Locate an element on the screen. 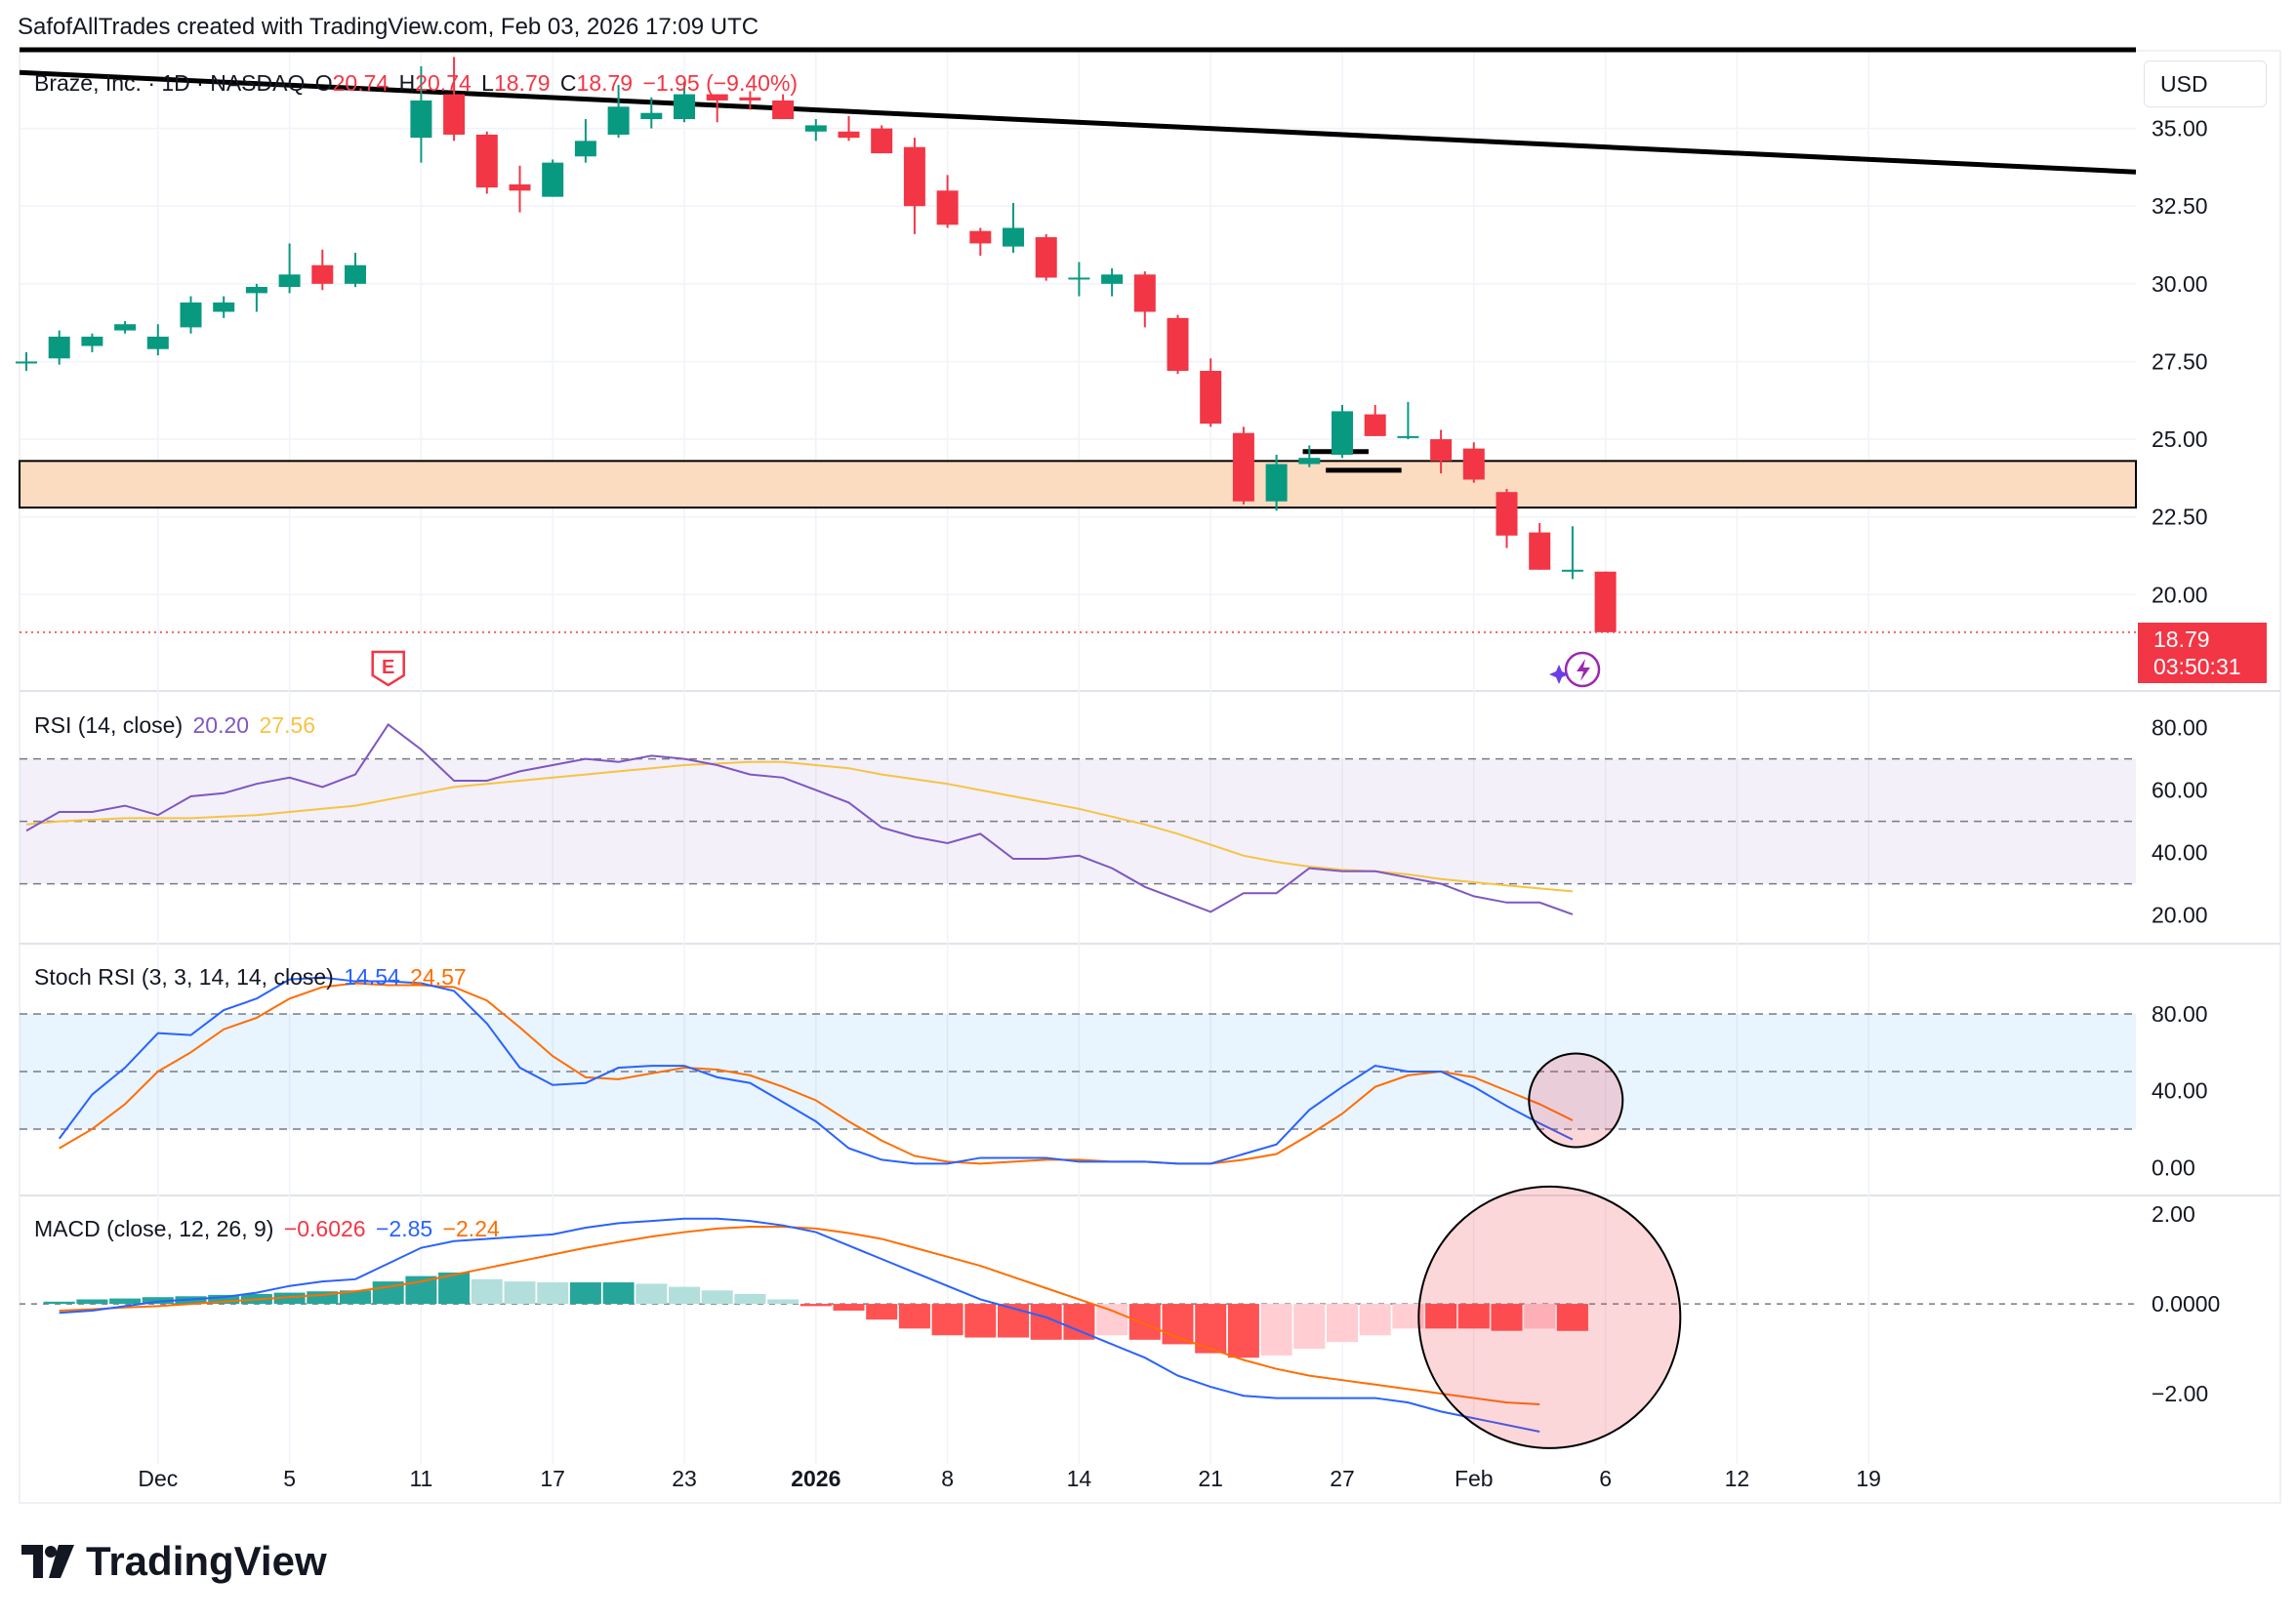 The image size is (2296, 1620). bar-countdown: 03:50:31 is located at coordinates (2197, 666).